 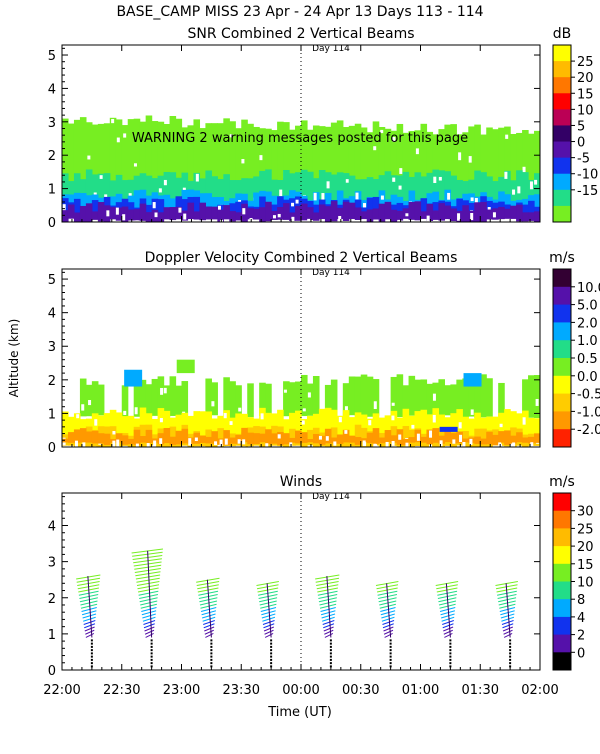 What do you see at coordinates (585, 110) in the screenshot?
I see `colorbar-label: 10` at bounding box center [585, 110].